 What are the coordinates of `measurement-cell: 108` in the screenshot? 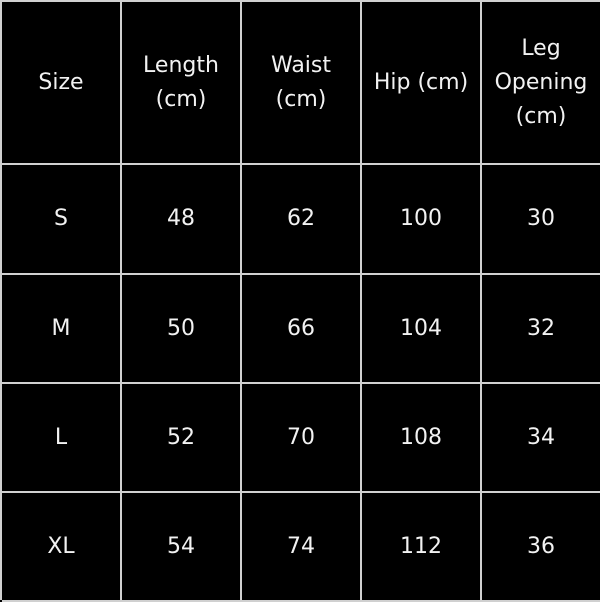 It's located at (422, 438).